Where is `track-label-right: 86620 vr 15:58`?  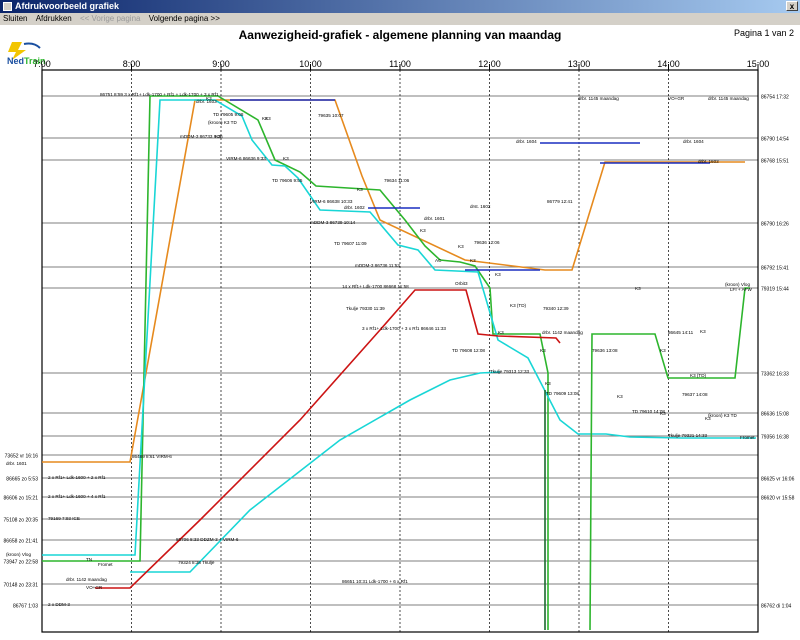
track-label-right: 86620 vr 15:58 is located at coordinates (778, 499).